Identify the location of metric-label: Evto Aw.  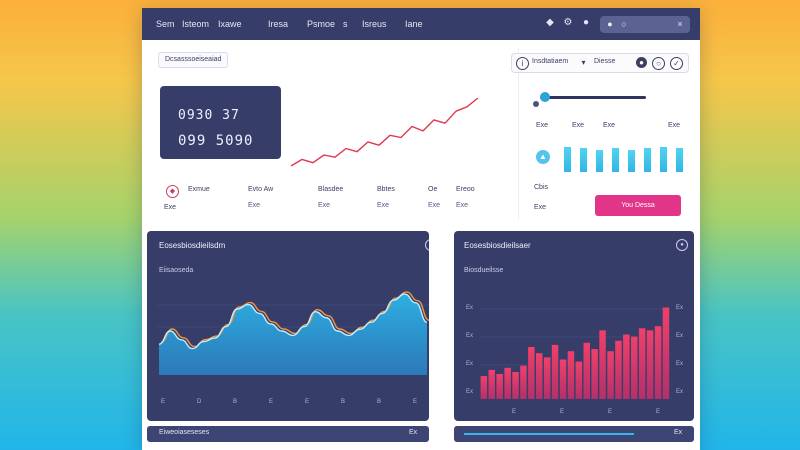
(261, 189).